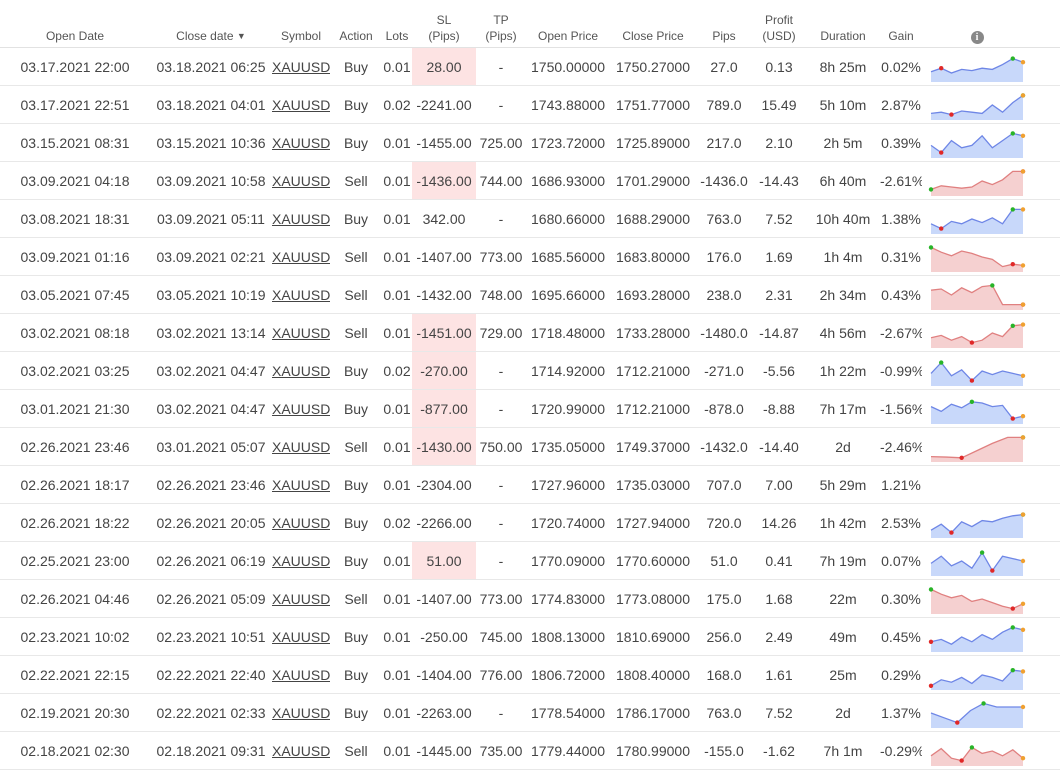  Describe the element at coordinates (568, 36) in the screenshot. I see `col-open-price-label: Open Price` at that location.